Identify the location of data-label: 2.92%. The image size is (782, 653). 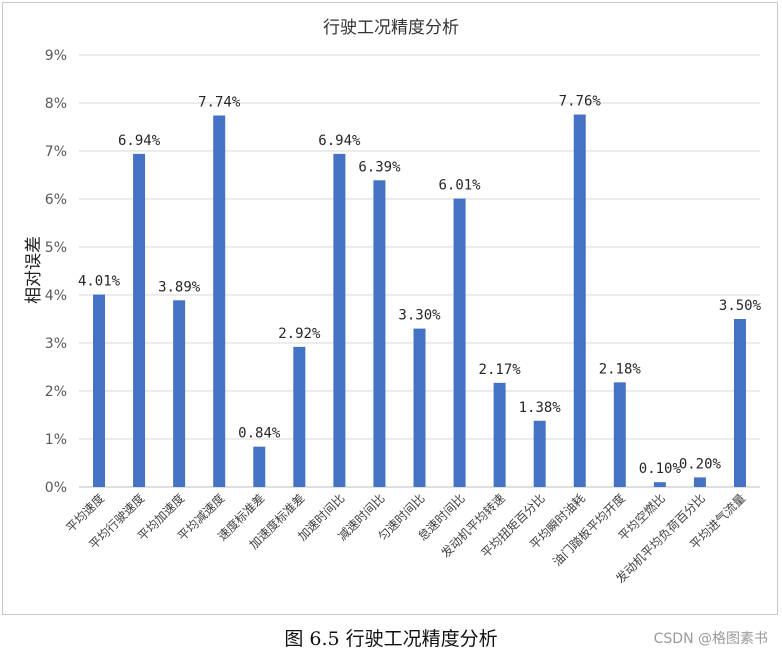
(299, 334).